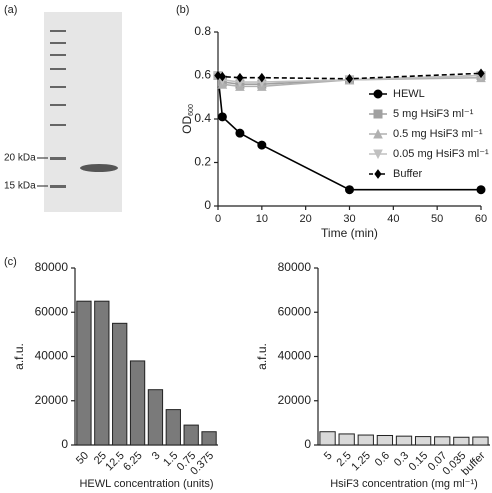 The height and width of the screenshot is (493, 492). Describe the element at coordinates (441, 154) in the screenshot. I see `legend-label: 0.05 mg HsiF3 ml⁻¹` at that location.